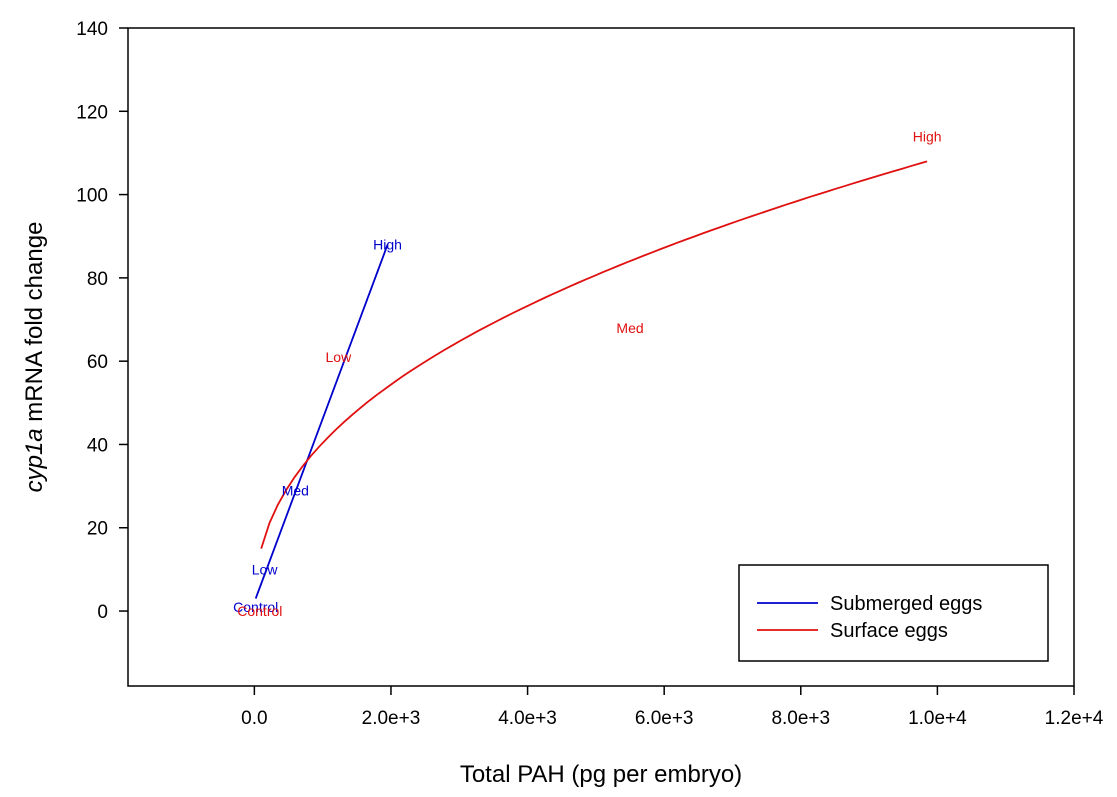 The image size is (1117, 797). I want to click on x-axis: 0.0 2.0e+3 4.0e+3 6.0e+3 8.0e+3 1.0e+4 1.2e+4, so click(672, 707).